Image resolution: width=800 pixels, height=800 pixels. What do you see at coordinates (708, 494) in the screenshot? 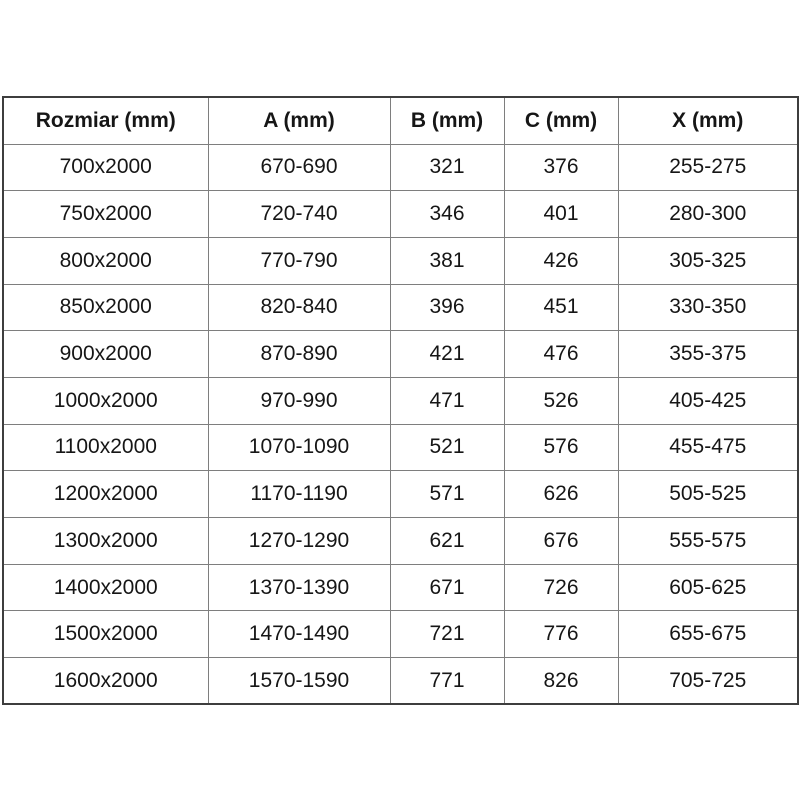
I see `table-cell: 505-525` at bounding box center [708, 494].